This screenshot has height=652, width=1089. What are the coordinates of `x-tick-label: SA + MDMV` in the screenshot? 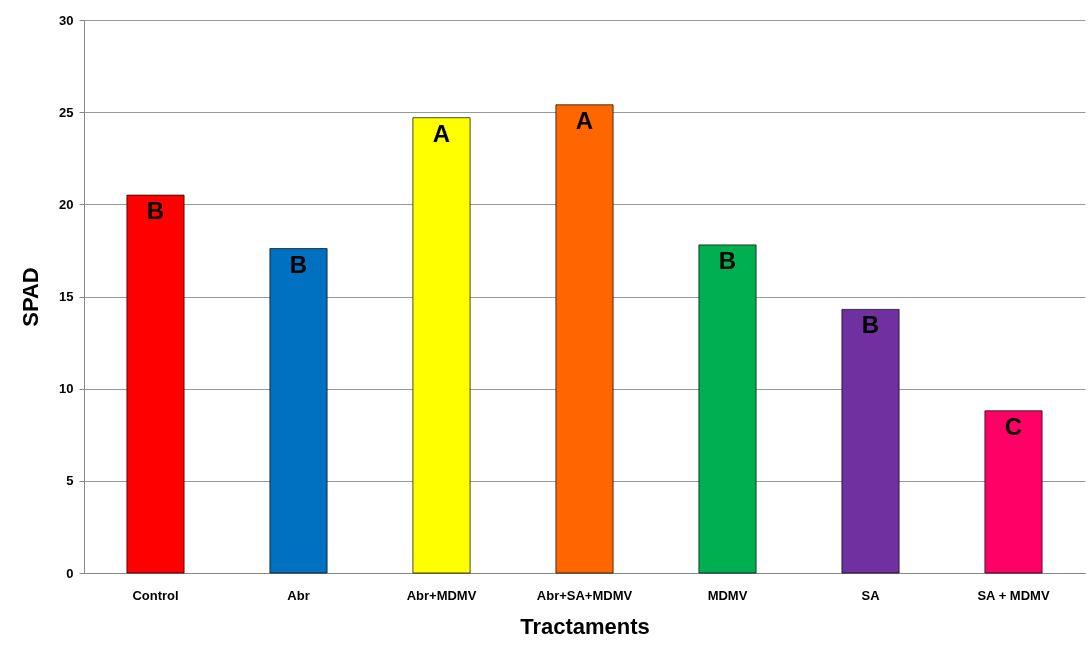 It's located at (1013, 595).